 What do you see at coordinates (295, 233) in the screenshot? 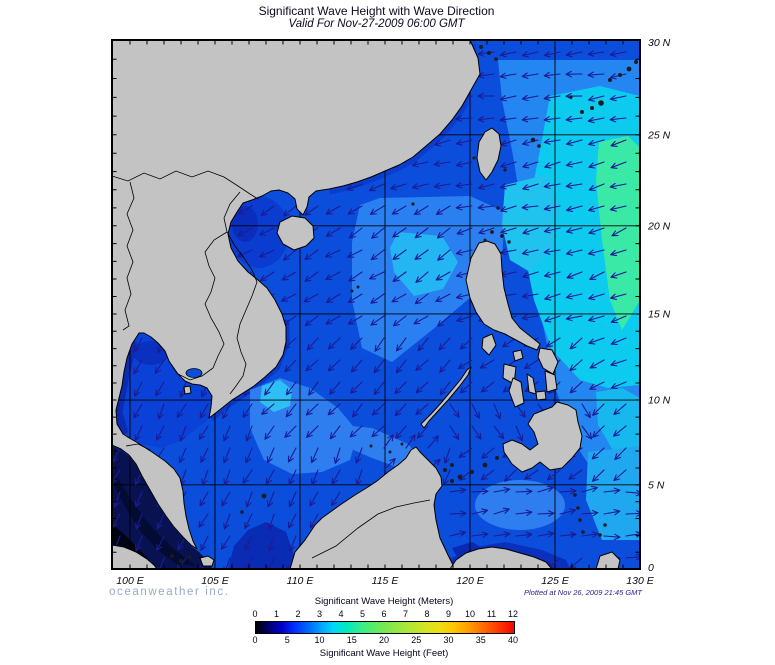
I see `land-hainan` at bounding box center [295, 233].